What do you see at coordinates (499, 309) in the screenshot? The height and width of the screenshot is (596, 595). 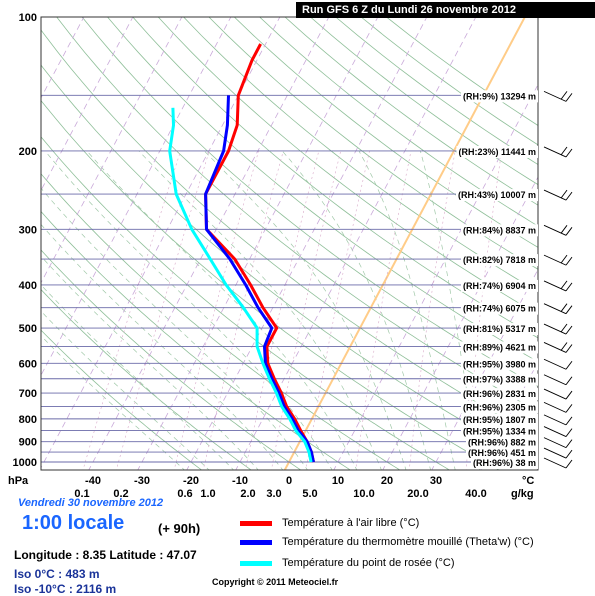 I see `level-label: (RH:74%) 6075 m` at bounding box center [499, 309].